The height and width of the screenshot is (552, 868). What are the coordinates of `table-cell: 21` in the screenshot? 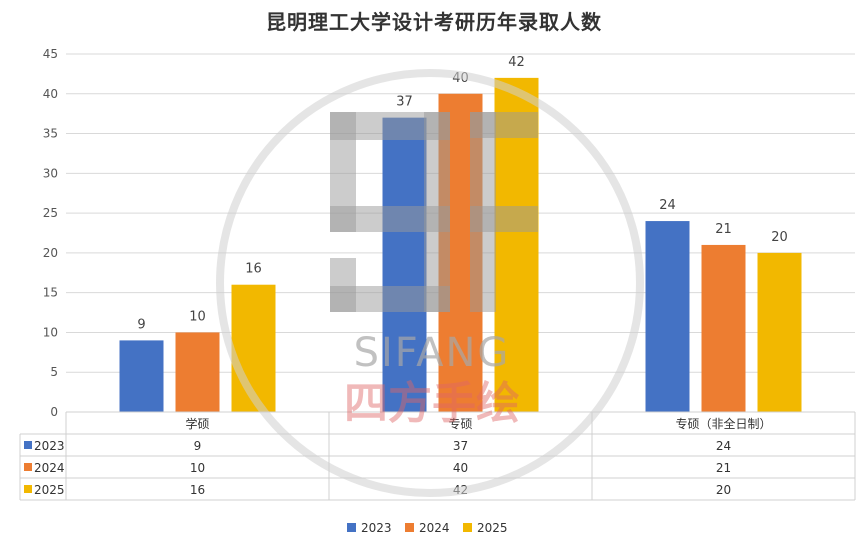 It's located at (723, 468).